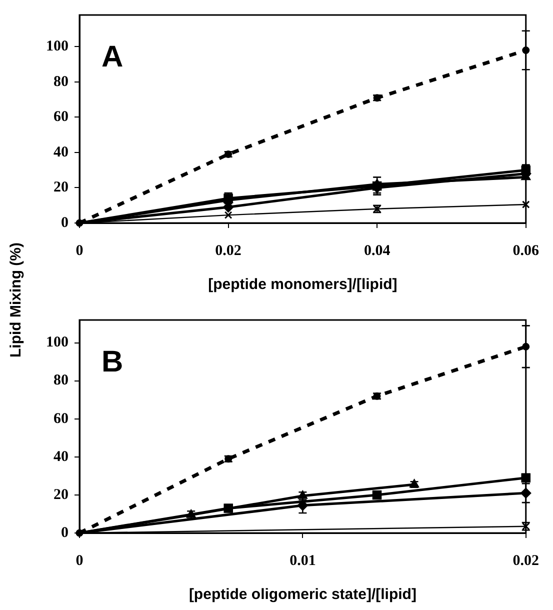 This screenshot has width=553, height=610. I want to click on annotation: A, so click(113, 57).